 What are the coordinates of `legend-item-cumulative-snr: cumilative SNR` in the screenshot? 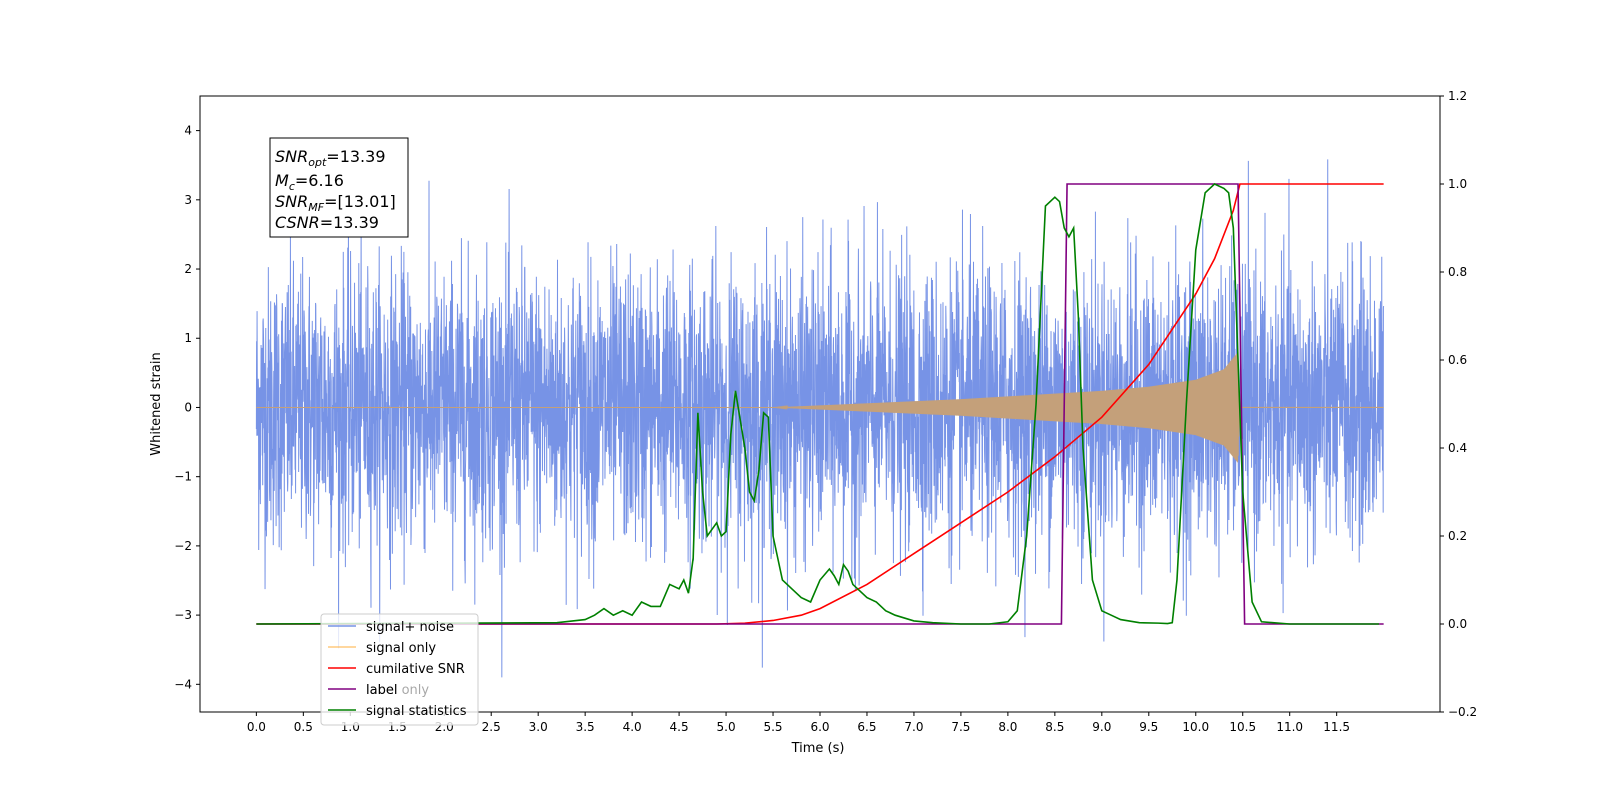 It's located at (396, 669).